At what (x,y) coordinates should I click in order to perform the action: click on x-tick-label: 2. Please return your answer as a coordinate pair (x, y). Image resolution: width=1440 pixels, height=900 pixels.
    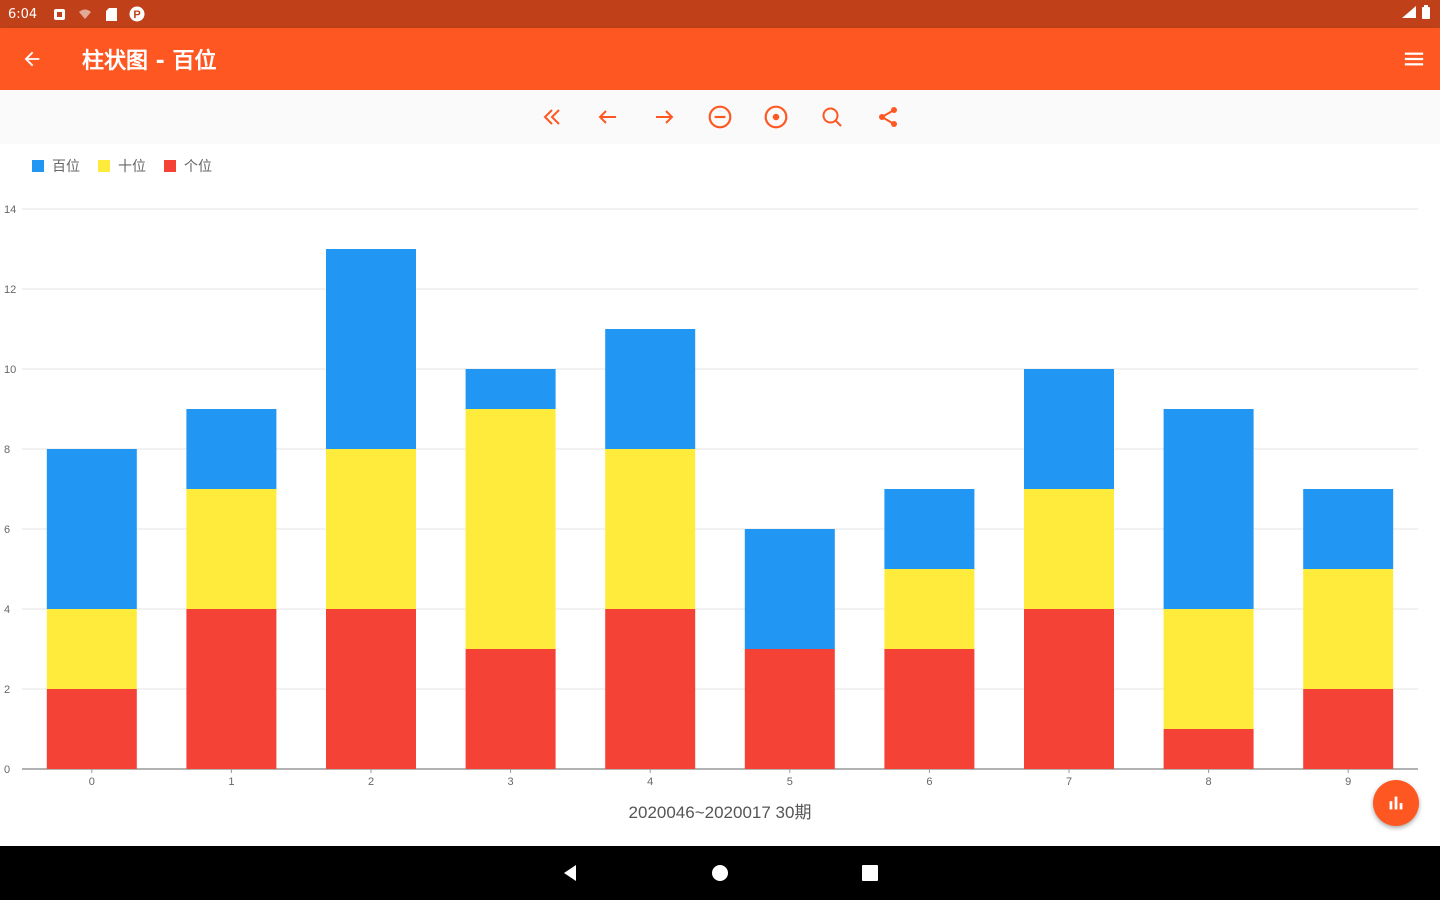
    Looking at the image, I should click on (371, 782).